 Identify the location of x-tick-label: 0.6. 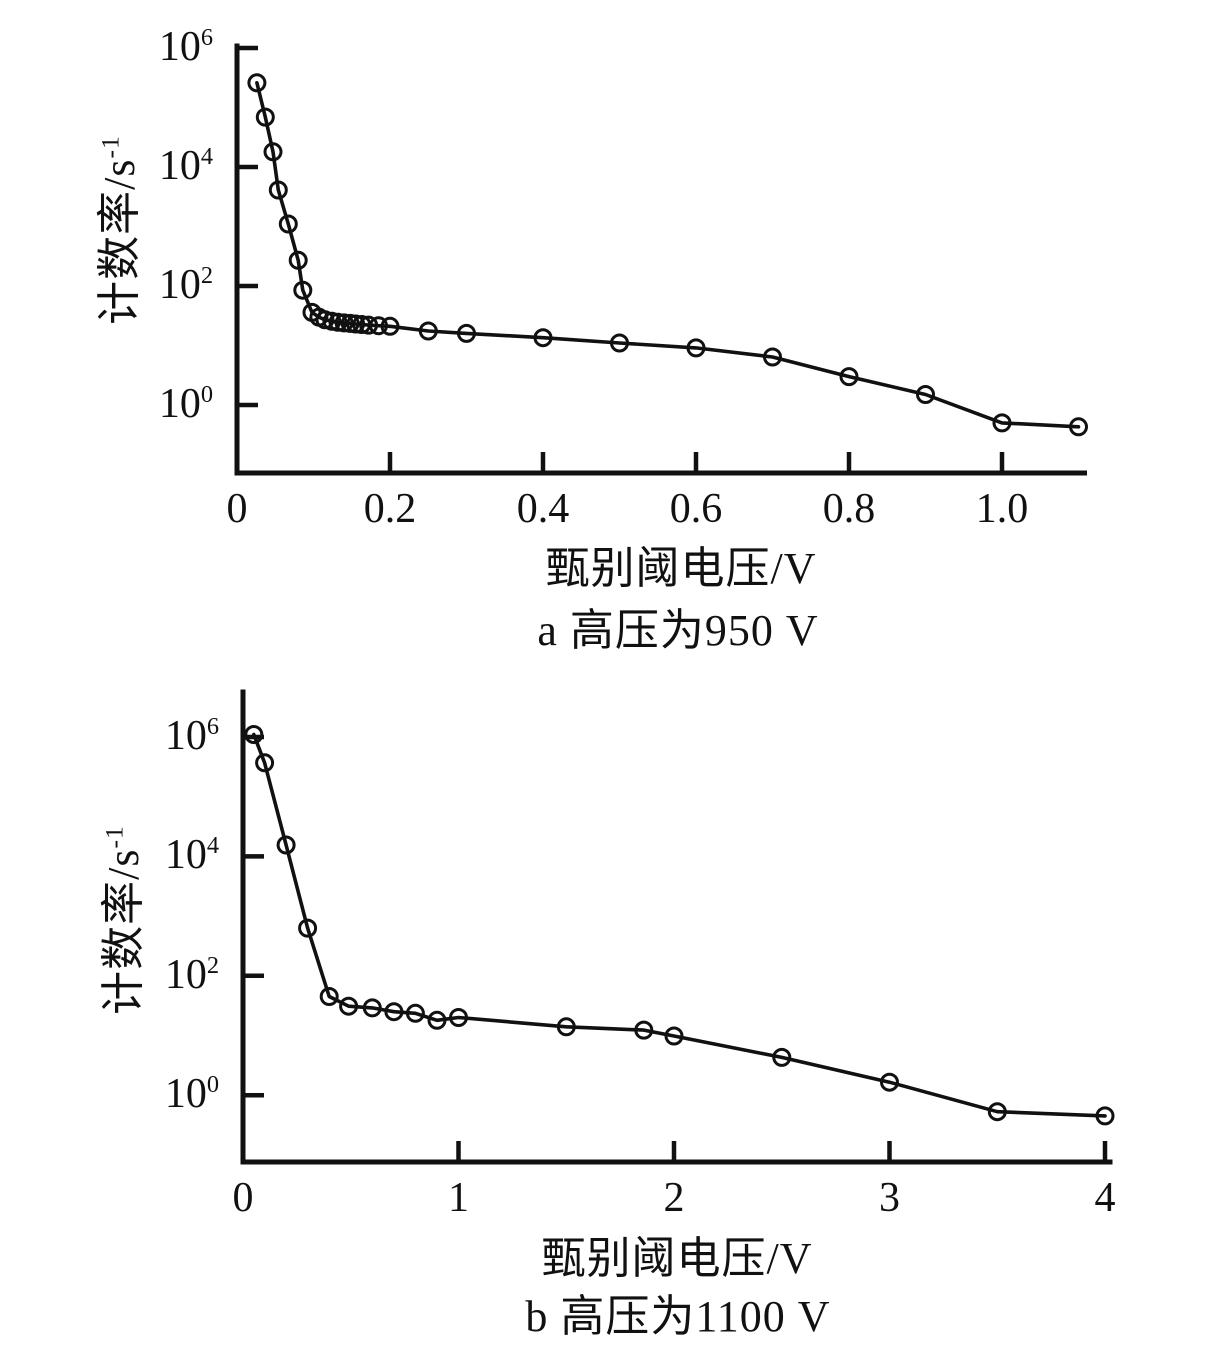
(696, 509).